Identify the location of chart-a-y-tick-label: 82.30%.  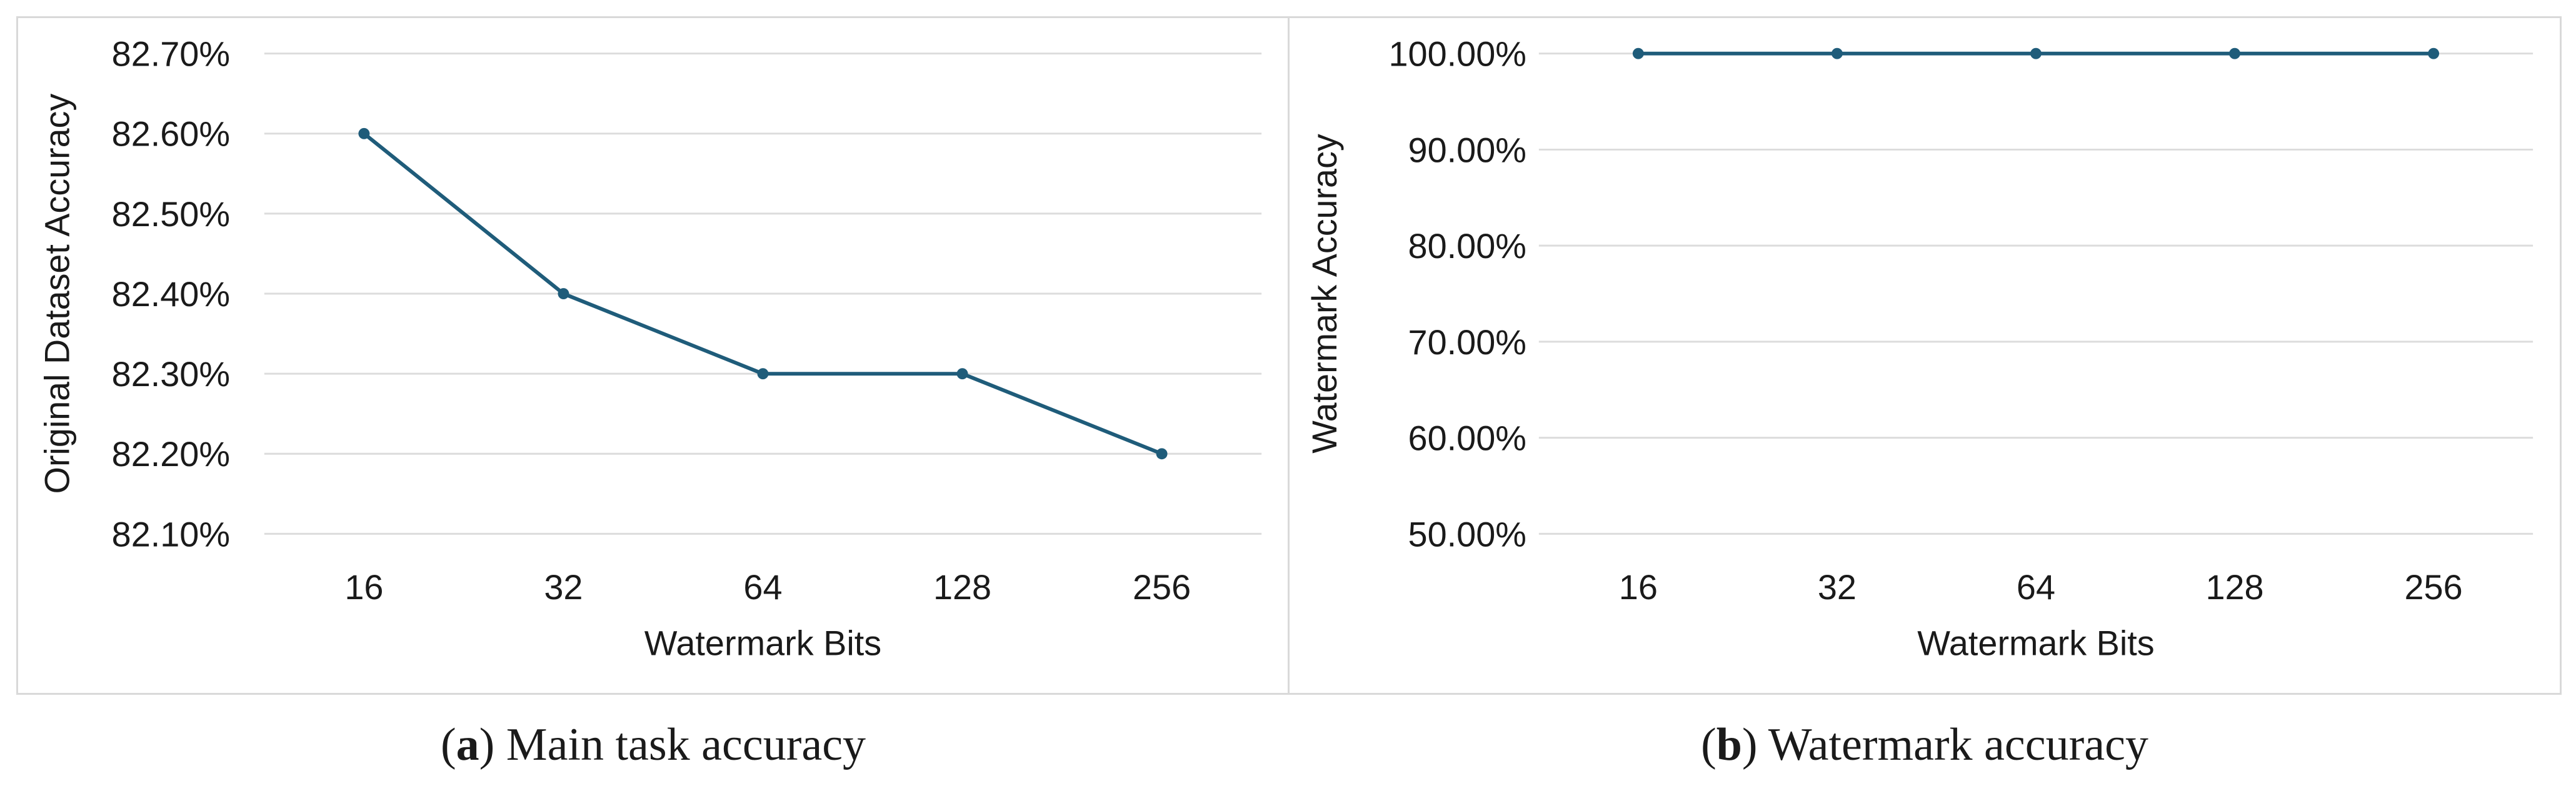
(171, 374).